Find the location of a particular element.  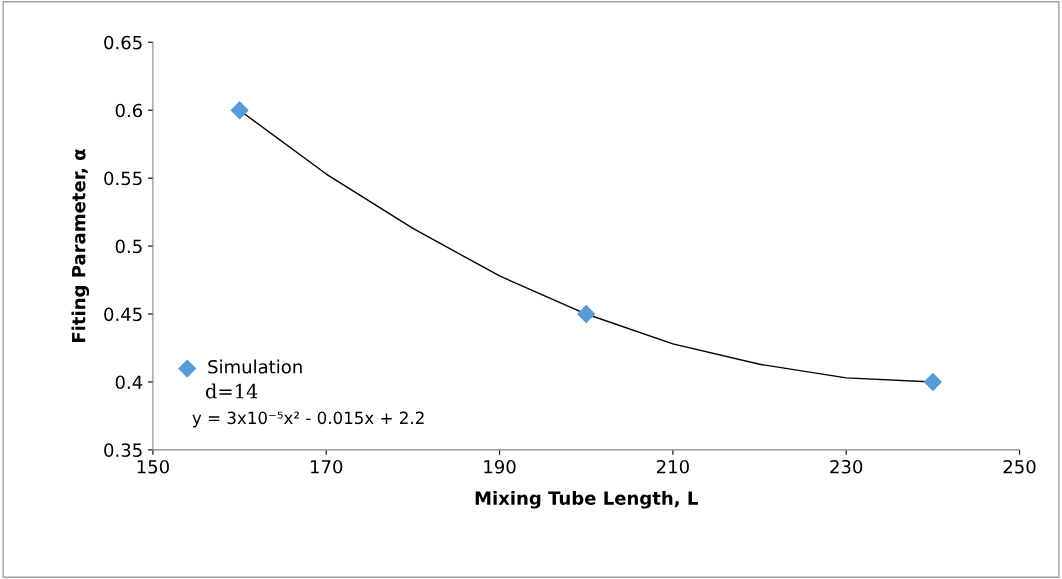

y-tick-label: 0.45 is located at coordinates (123, 314).